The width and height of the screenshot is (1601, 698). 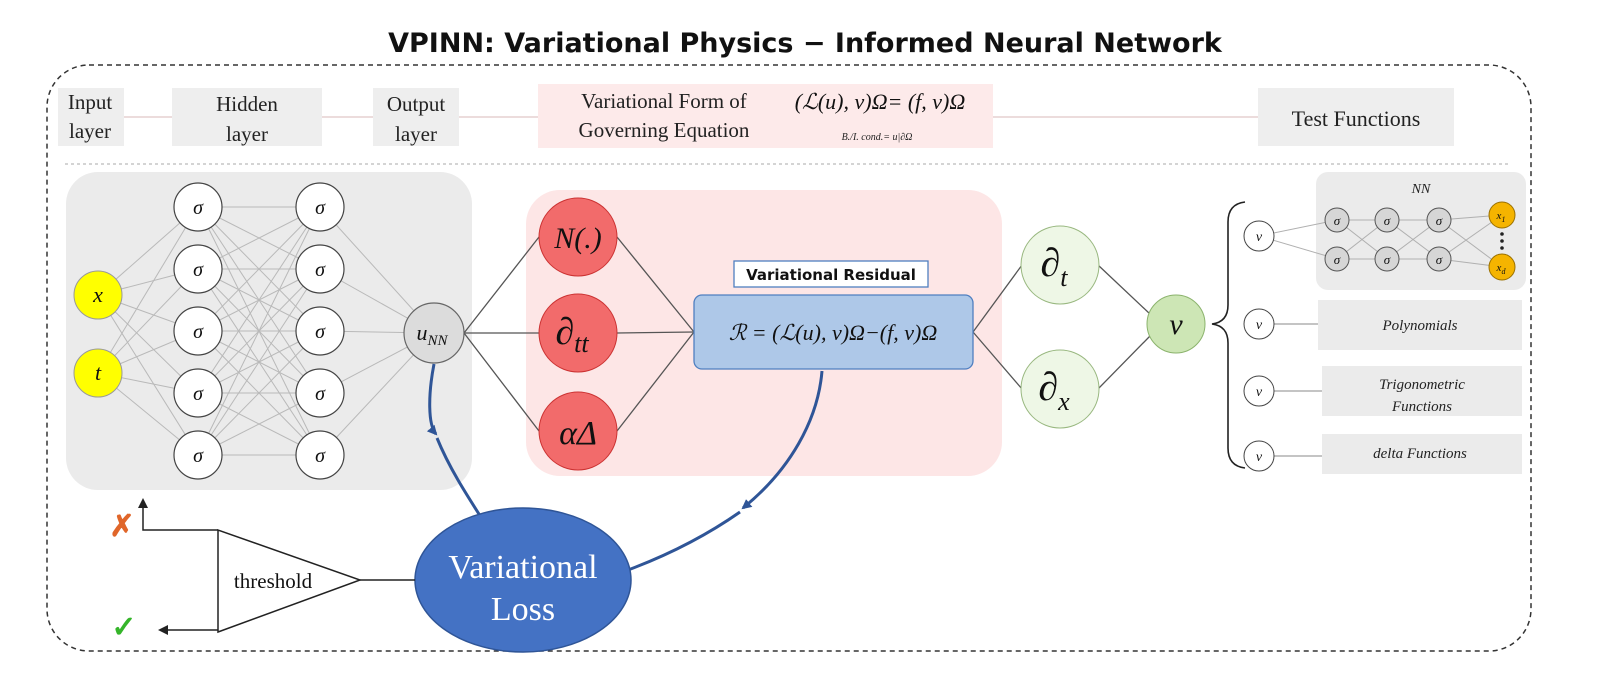 I want to click on test-function-node-v: v, so click(x=1176, y=324).